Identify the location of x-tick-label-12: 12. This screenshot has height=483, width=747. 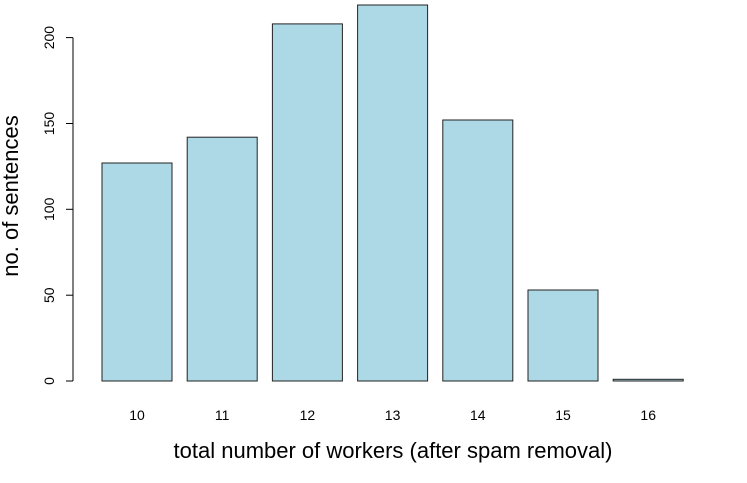
(308, 415).